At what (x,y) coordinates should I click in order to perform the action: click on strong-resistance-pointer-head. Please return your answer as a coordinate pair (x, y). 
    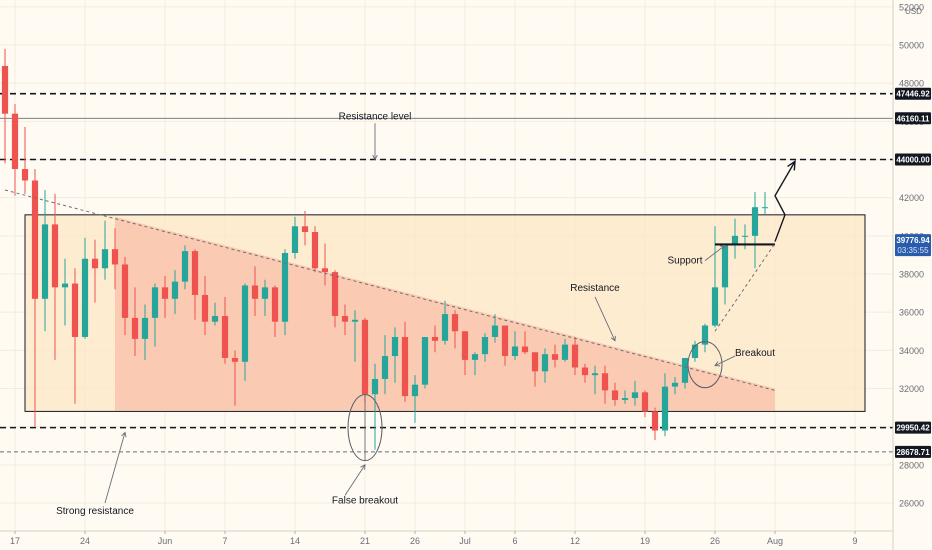
    Looking at the image, I should click on (124, 434).